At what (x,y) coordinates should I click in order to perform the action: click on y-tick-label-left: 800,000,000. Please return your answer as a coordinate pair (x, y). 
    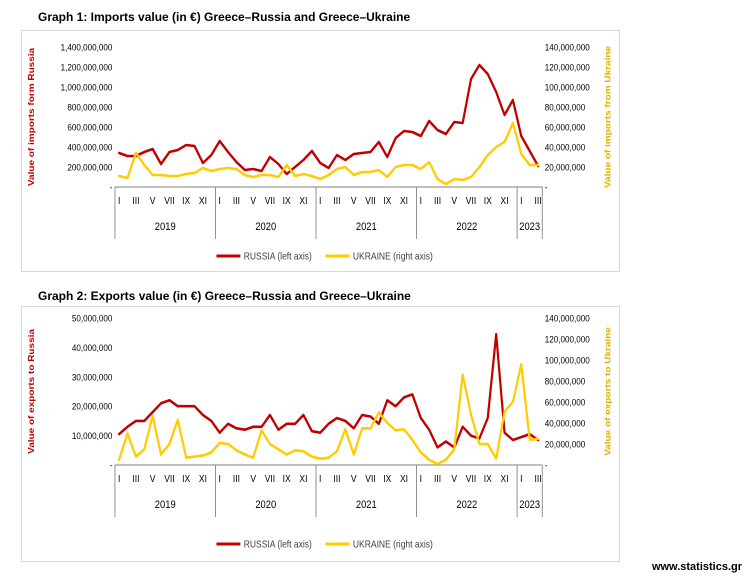
    Looking at the image, I should click on (89, 107).